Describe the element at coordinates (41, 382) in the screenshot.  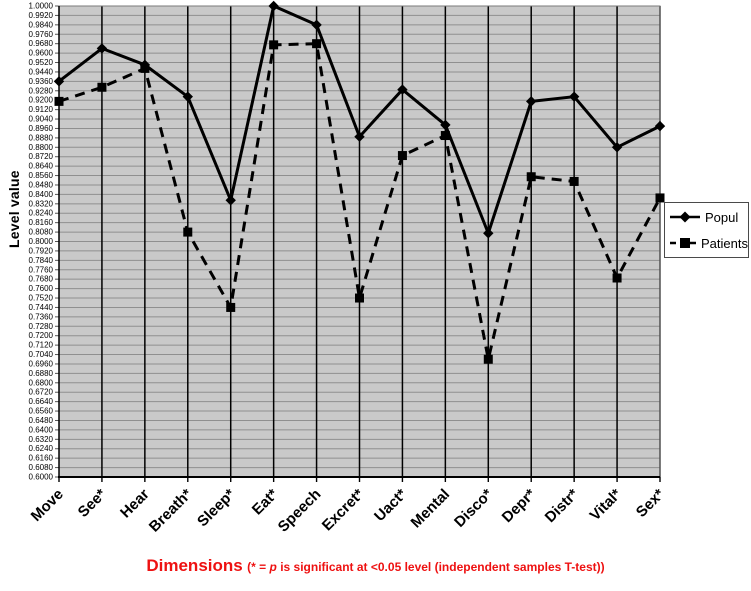
I see `svg-text: 0.6800` at that location.